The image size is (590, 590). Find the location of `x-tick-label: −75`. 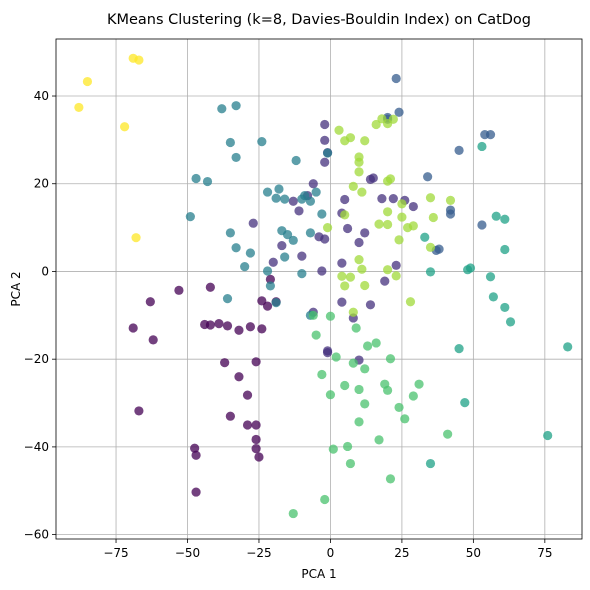

x-tick-label: −75 is located at coordinates (115, 553).